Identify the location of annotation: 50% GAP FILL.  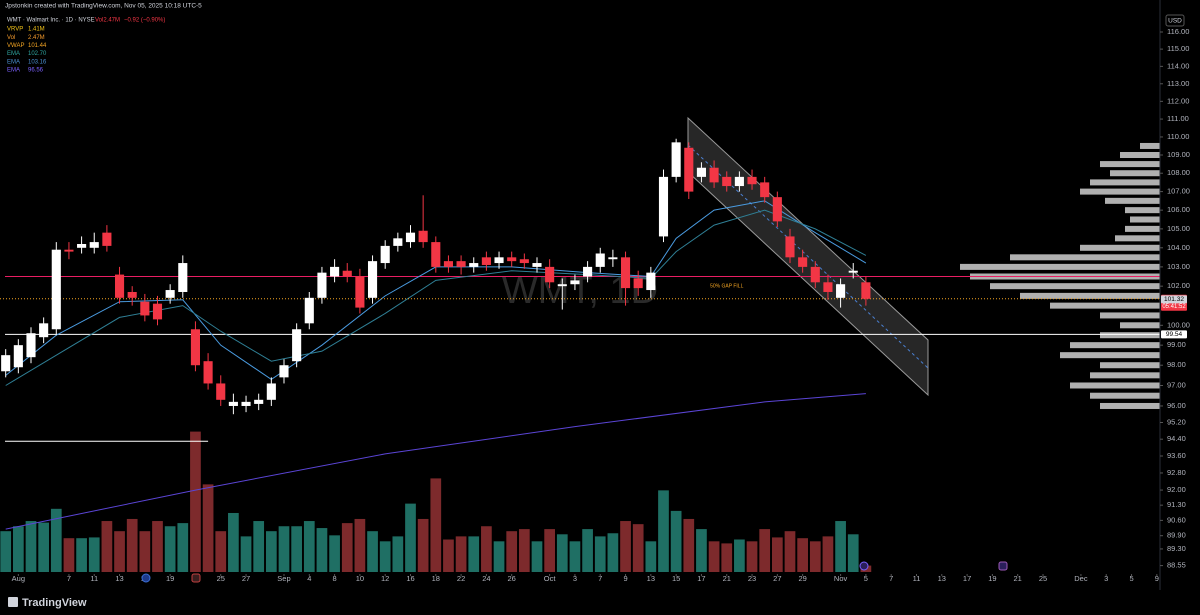
(726, 286).